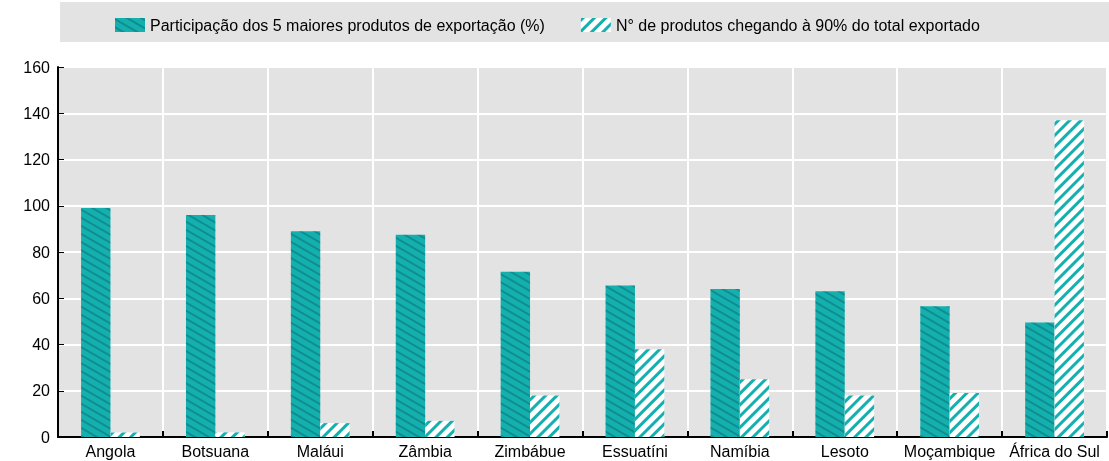  What do you see at coordinates (46, 437) in the screenshot?
I see `y-tick-label: 0` at bounding box center [46, 437].